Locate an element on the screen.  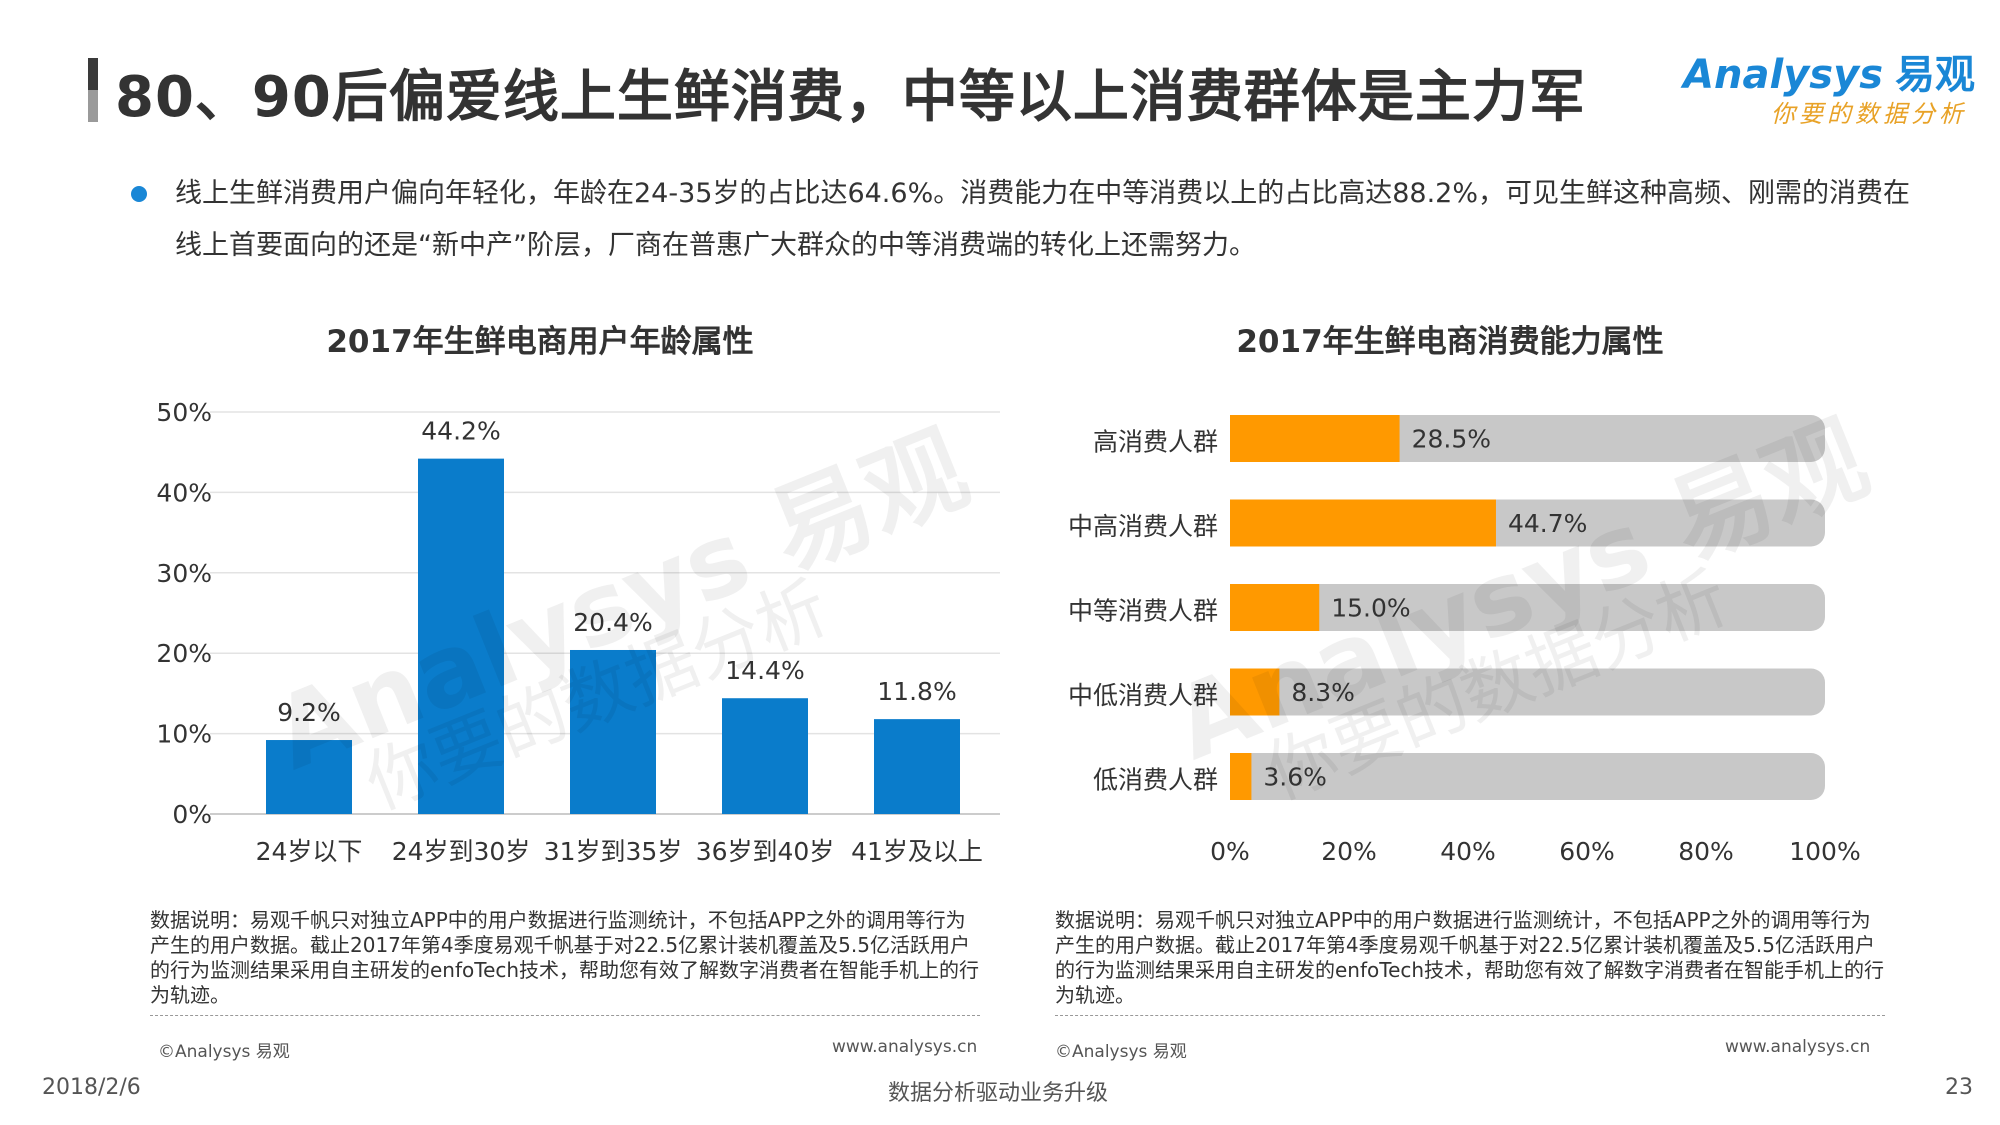
spend-y-tick-label: 中低消费人群 is located at coordinates (1143, 695).